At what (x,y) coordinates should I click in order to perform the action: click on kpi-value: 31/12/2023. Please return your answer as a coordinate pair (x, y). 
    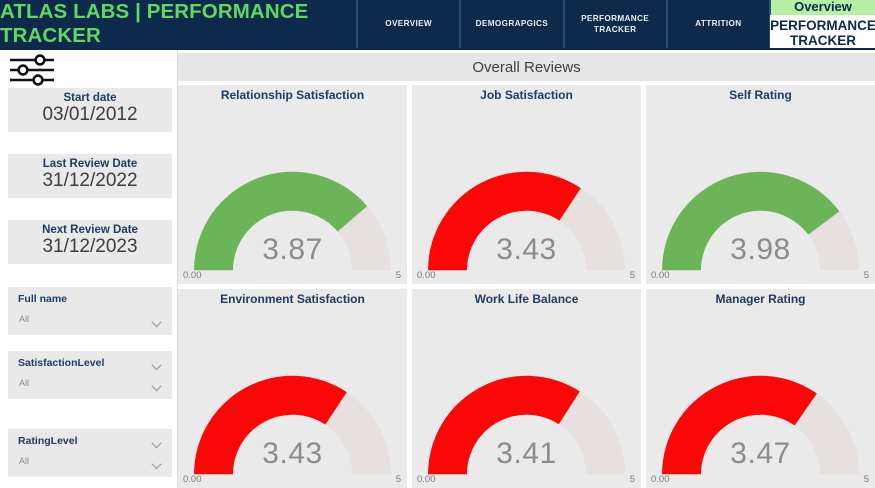
    Looking at the image, I should click on (90, 247).